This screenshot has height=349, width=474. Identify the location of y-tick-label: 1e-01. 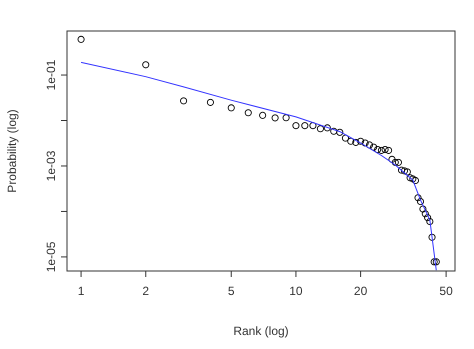
(51, 74).